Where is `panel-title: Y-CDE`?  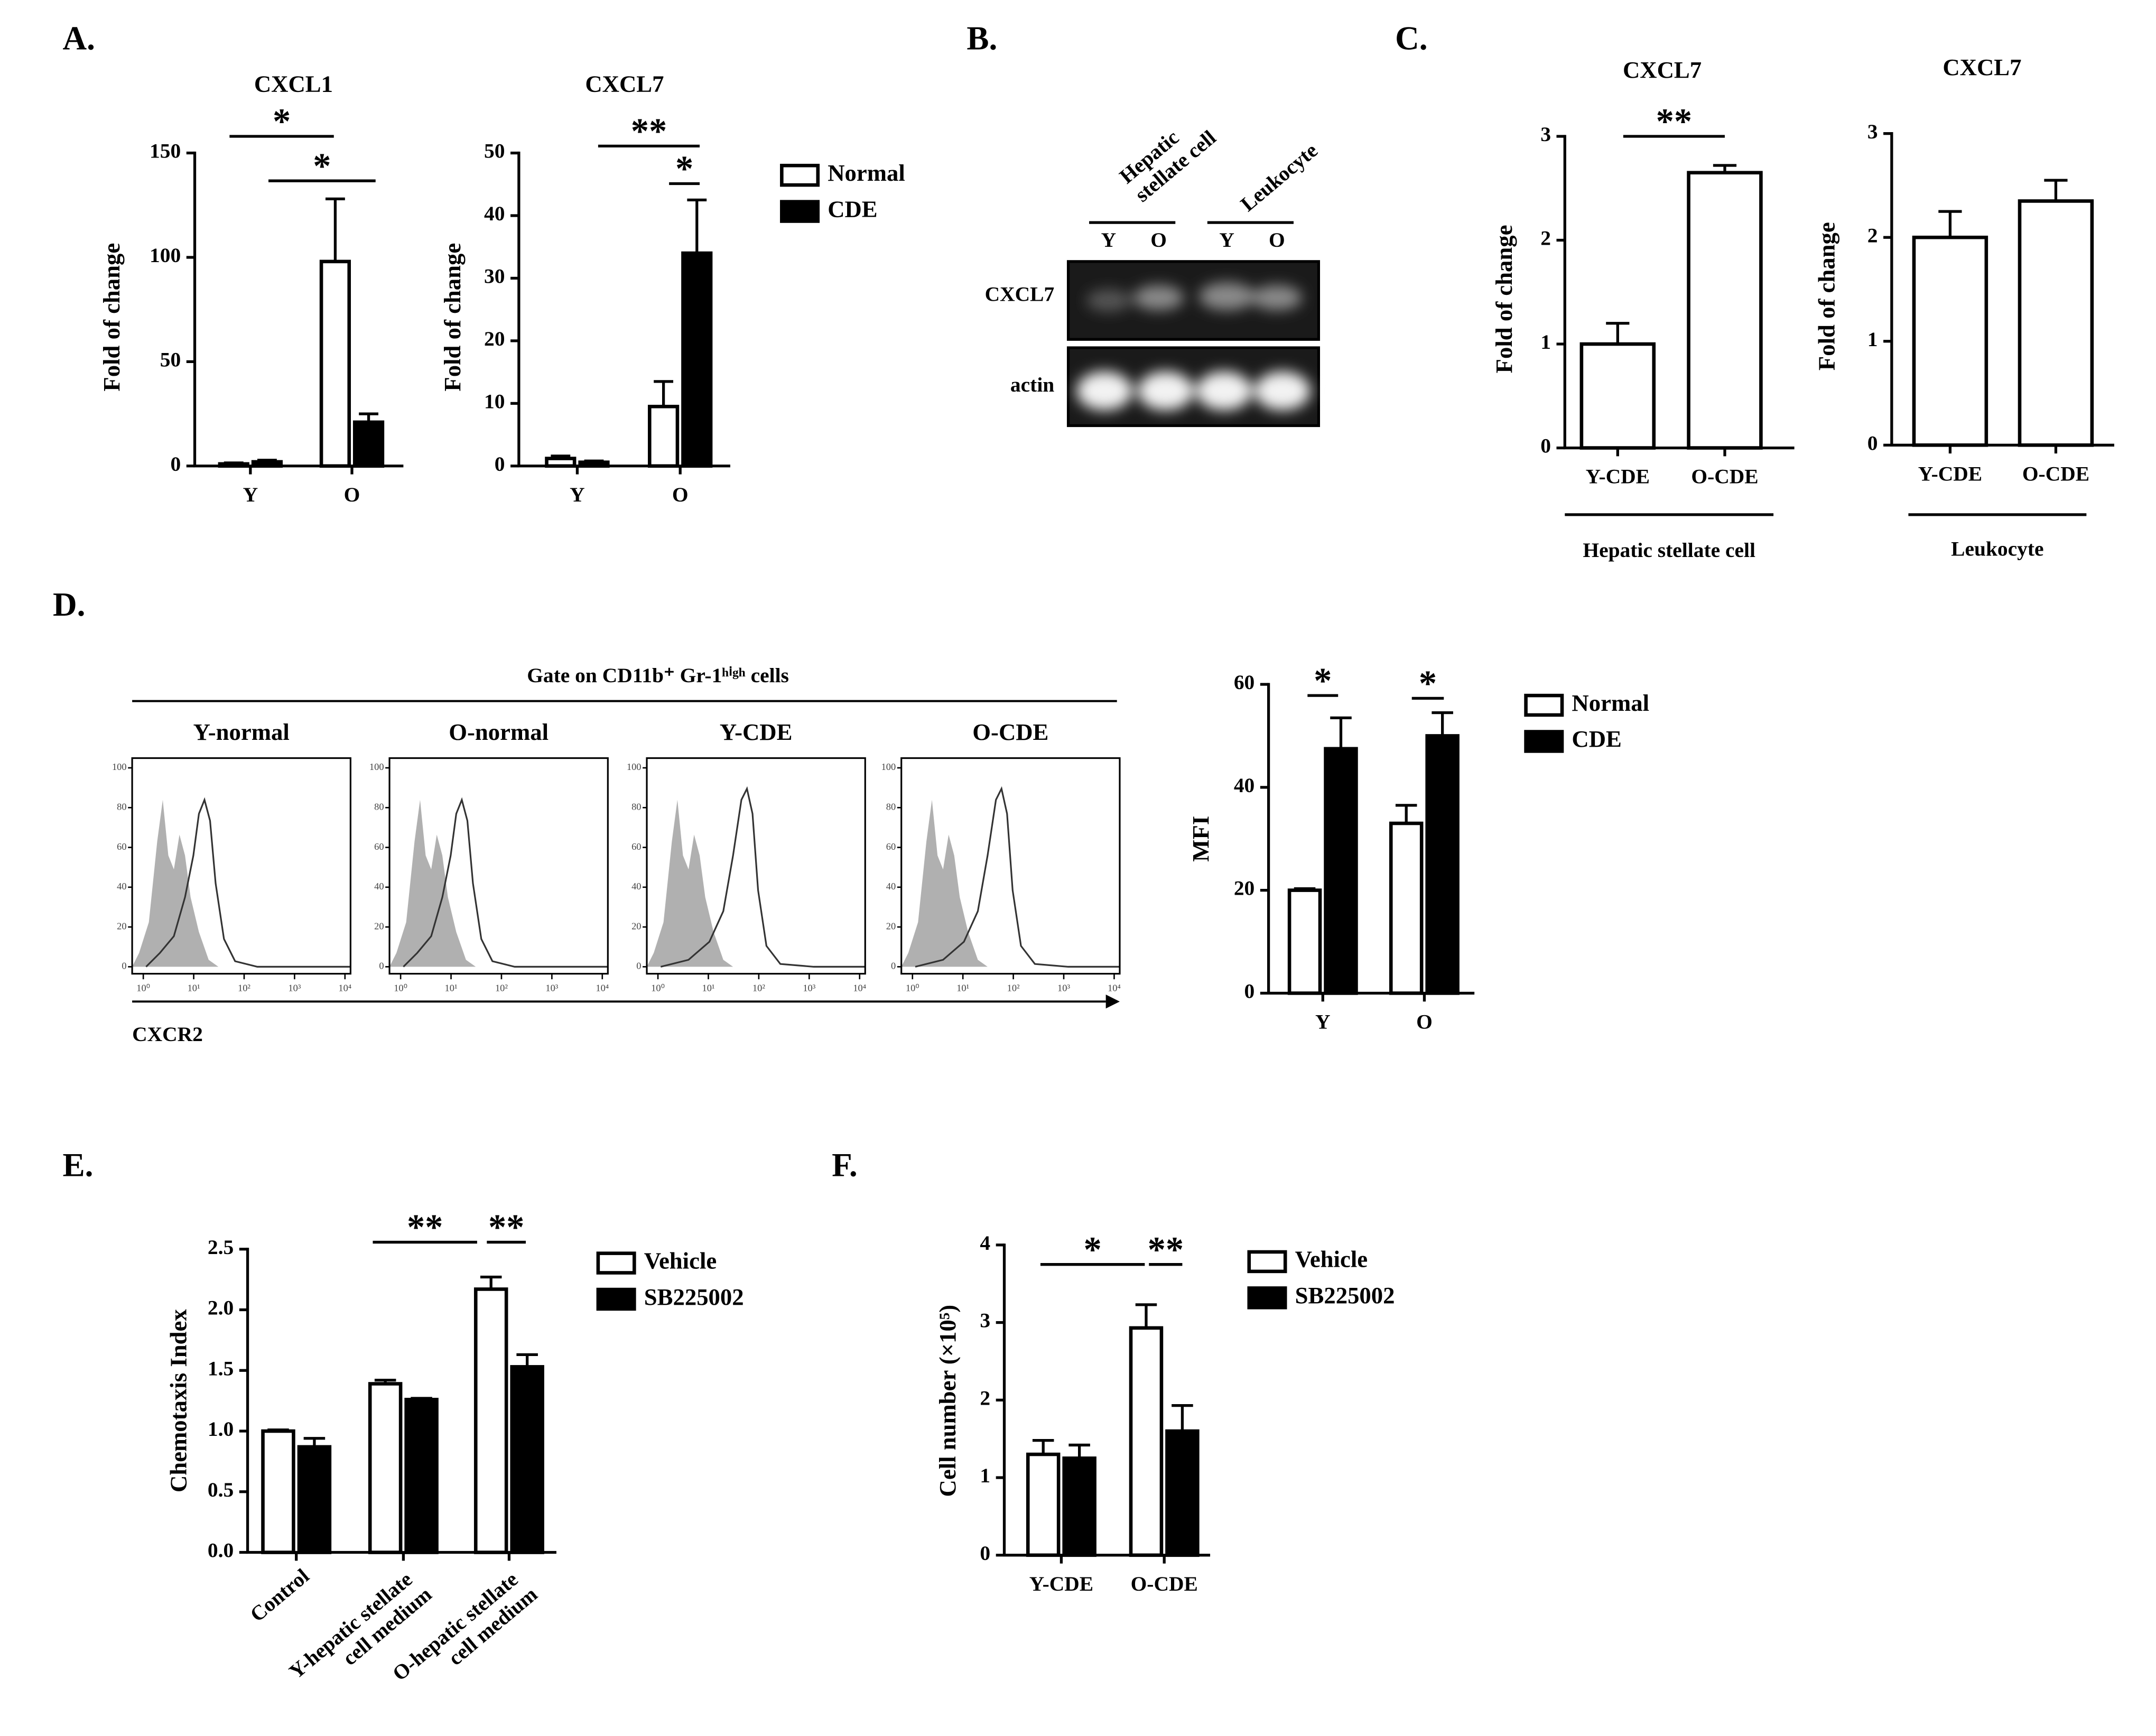
panel-title: Y-CDE is located at coordinates (756, 732).